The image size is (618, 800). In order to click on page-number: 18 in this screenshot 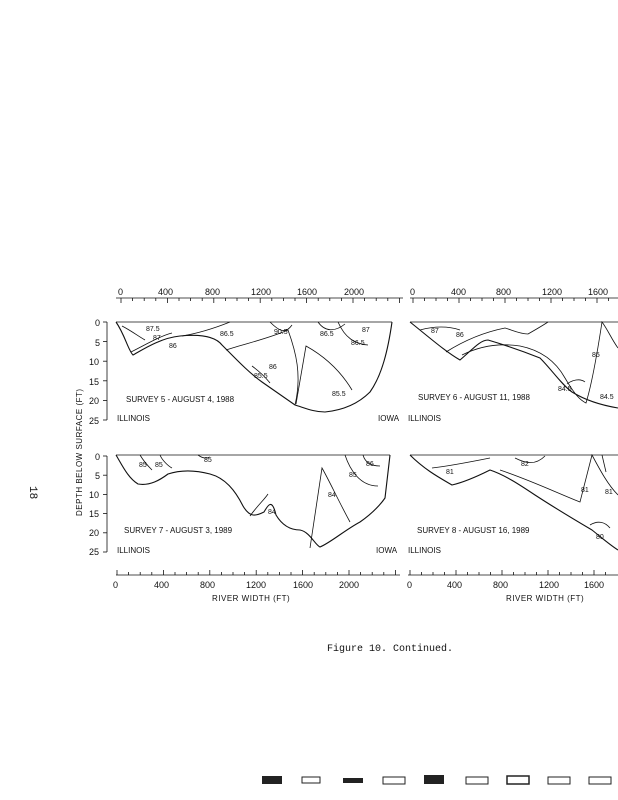, I will do `click(32, 492)`.